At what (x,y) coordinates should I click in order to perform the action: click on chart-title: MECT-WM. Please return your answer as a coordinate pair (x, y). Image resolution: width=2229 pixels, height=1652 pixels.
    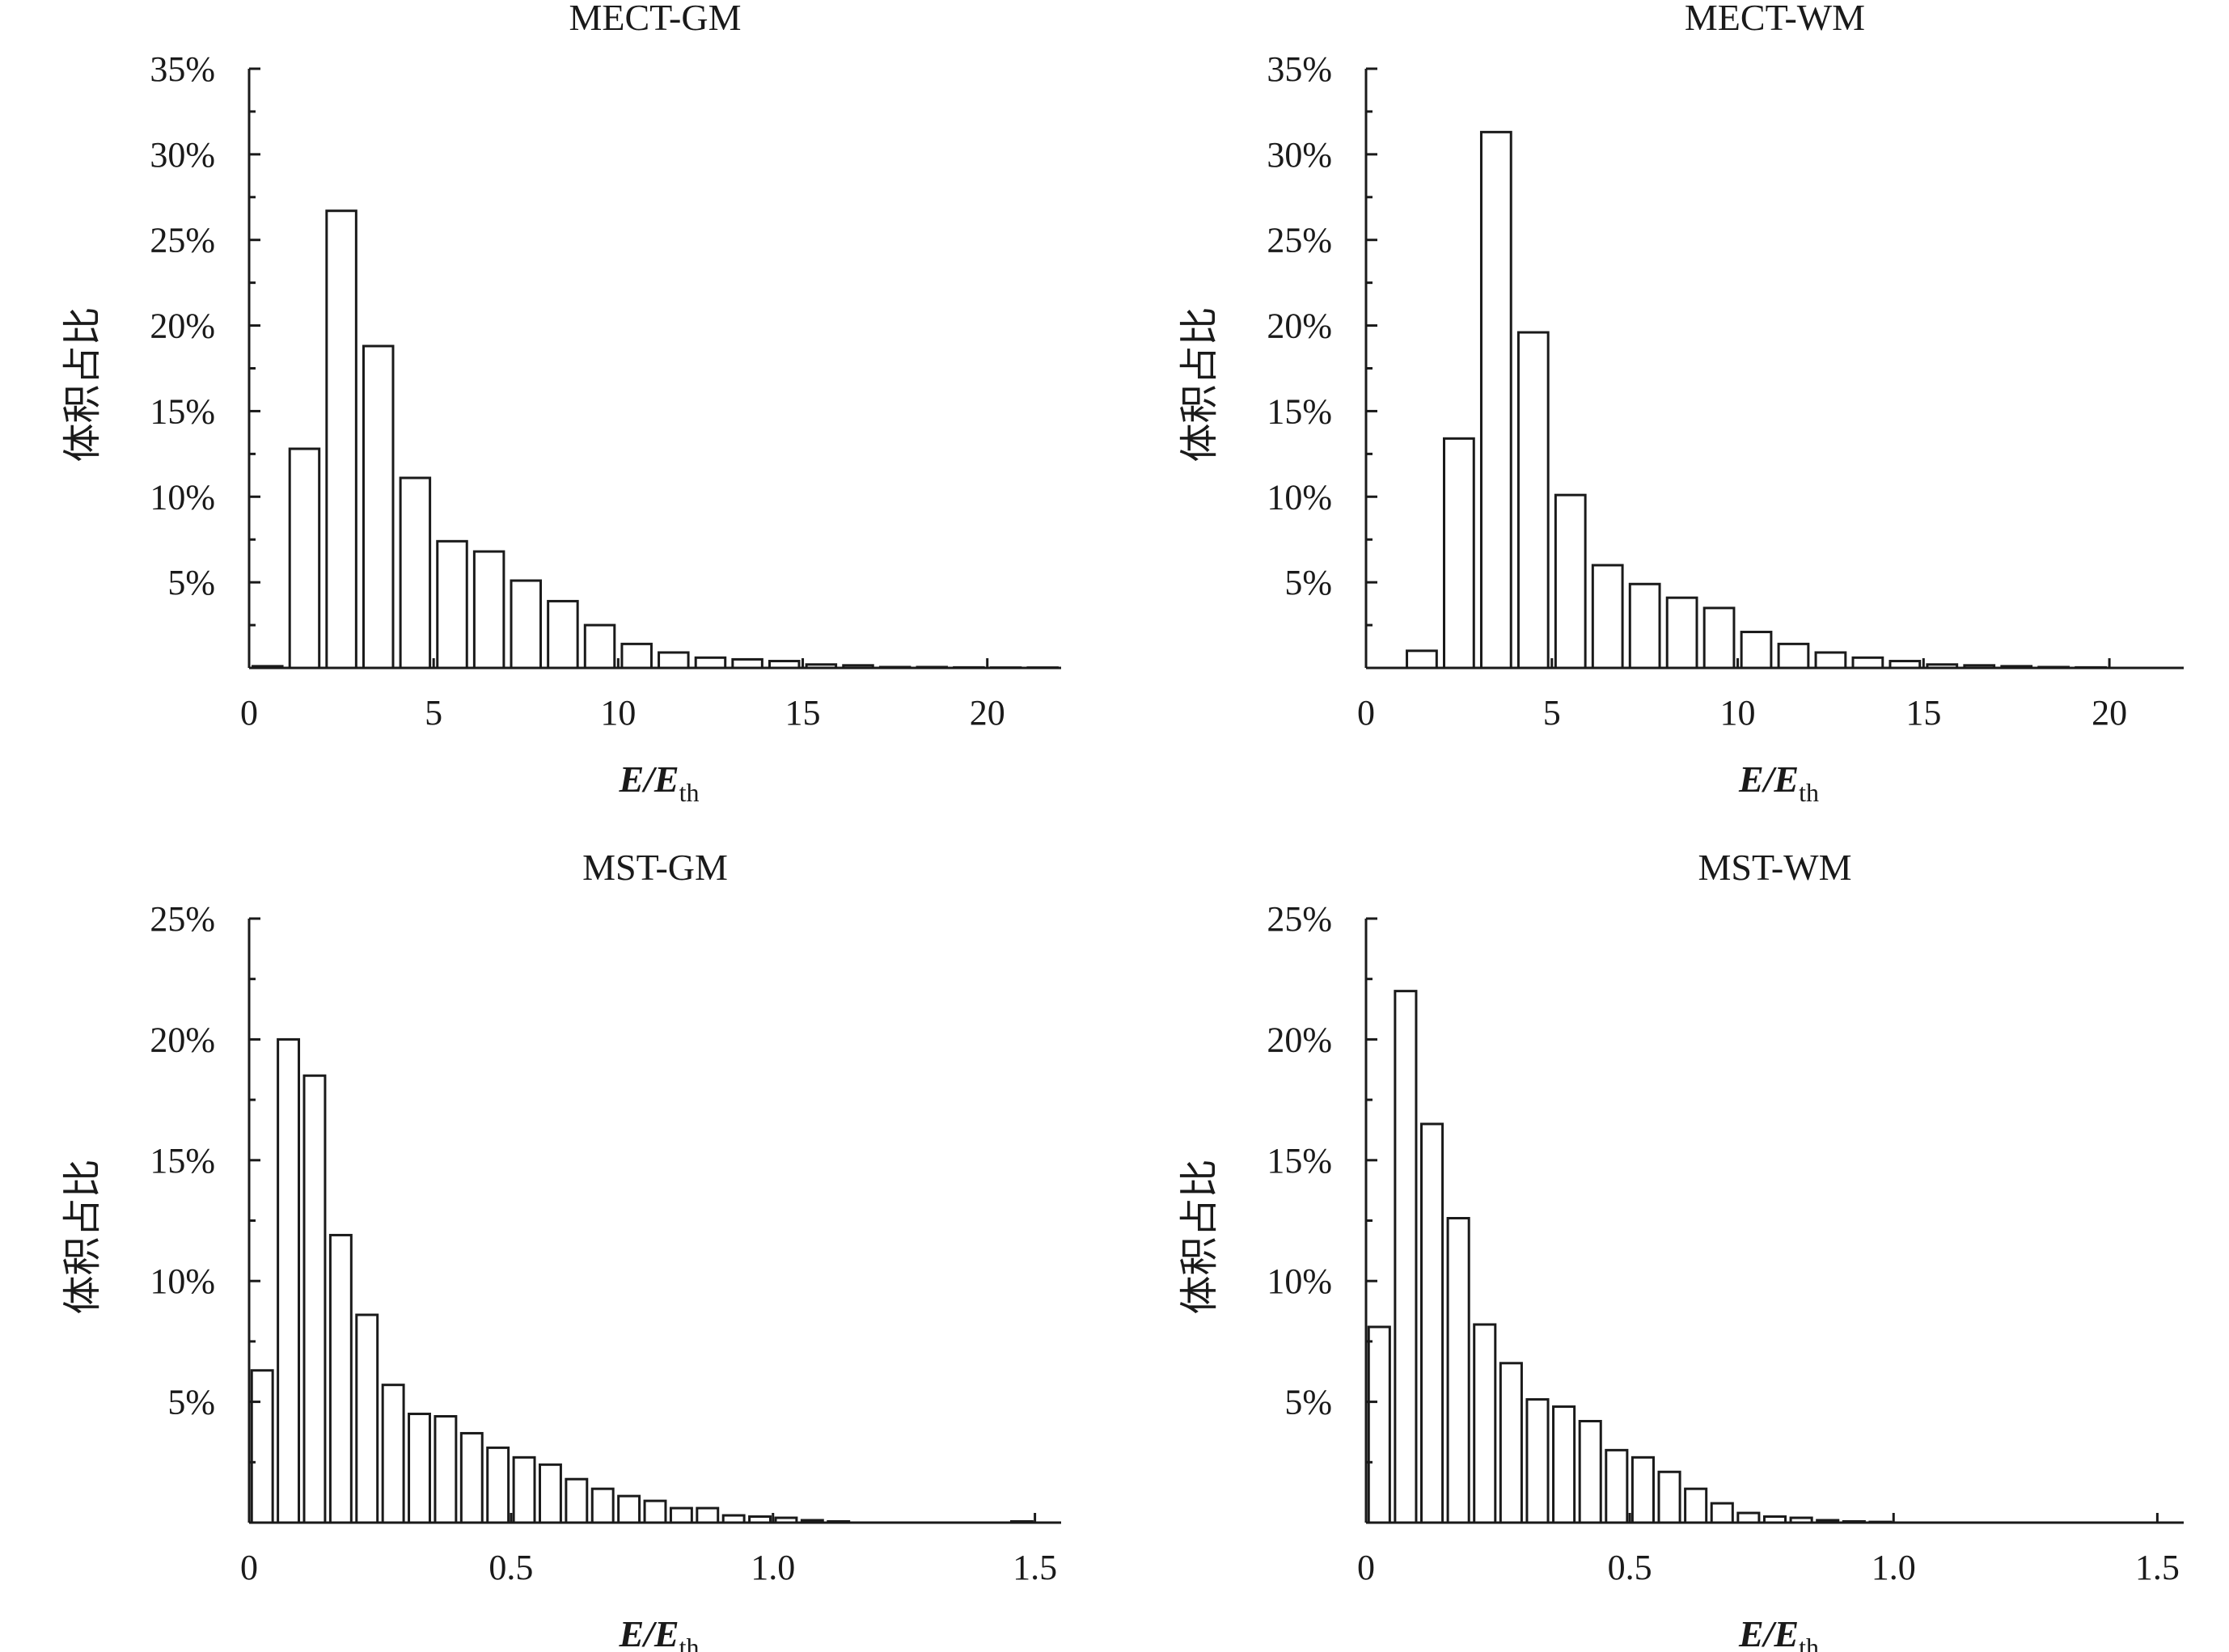
    Looking at the image, I should click on (1775, 19).